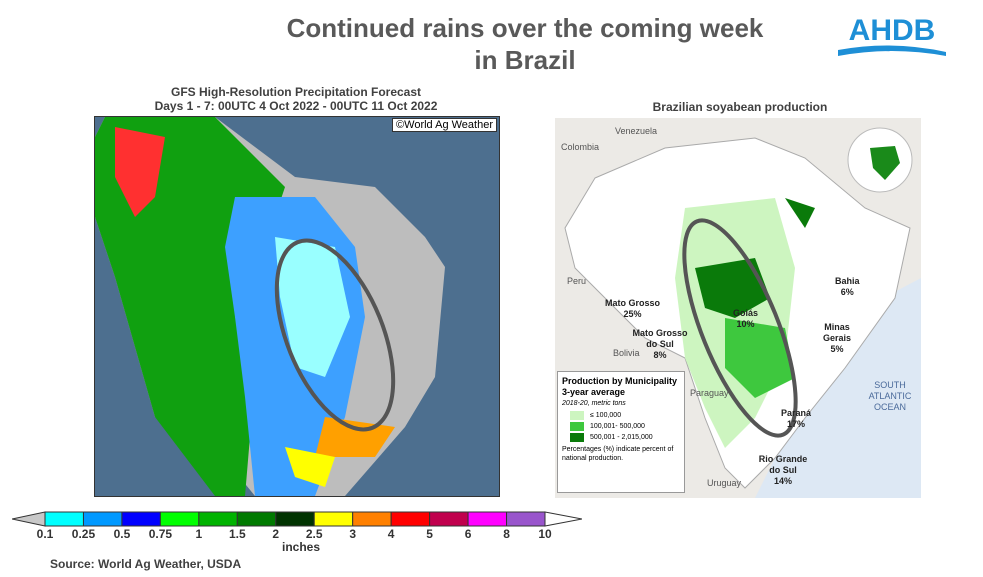  What do you see at coordinates (660, 355) in the screenshot?
I see `state-pct: 8%` at bounding box center [660, 355].